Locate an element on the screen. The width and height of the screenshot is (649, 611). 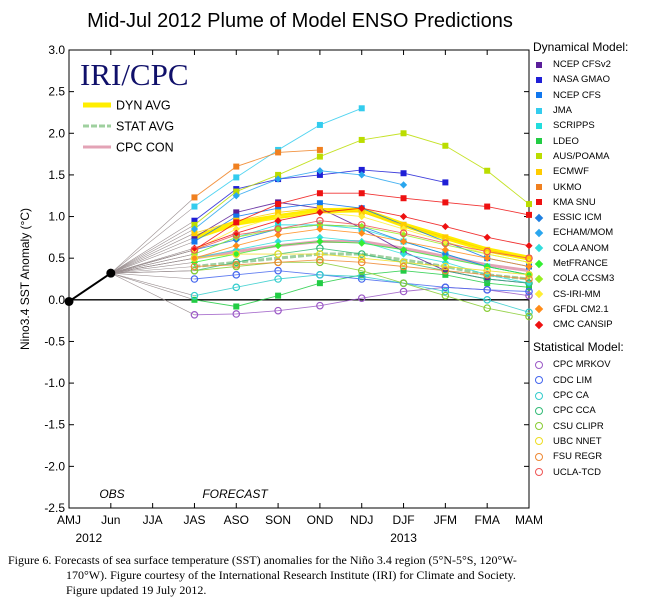
legend-item: CSU CLIPR is located at coordinates (590, 426).